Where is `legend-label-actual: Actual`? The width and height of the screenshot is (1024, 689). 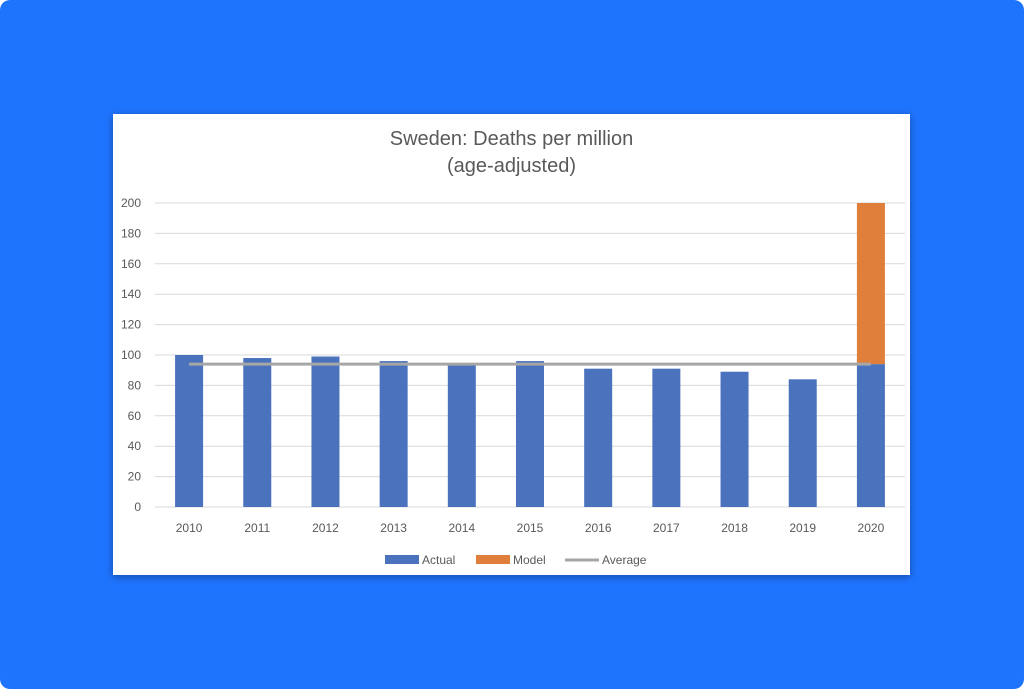
legend-label-actual: Actual is located at coordinates (438, 560).